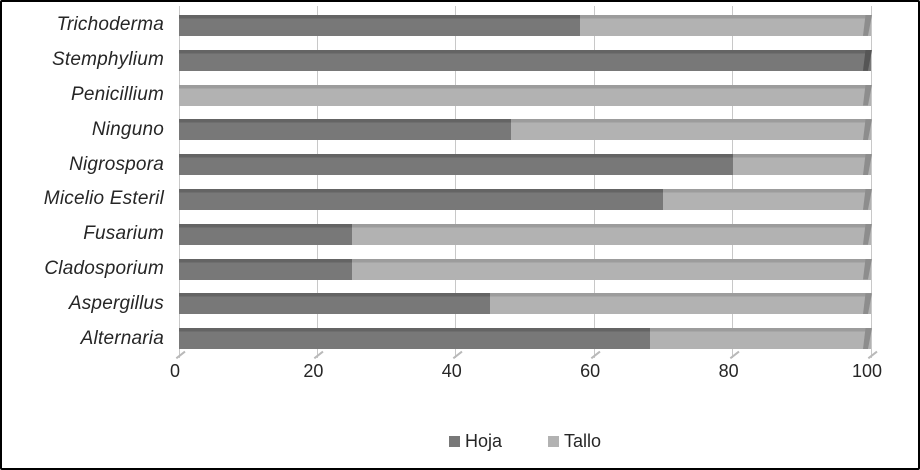  What do you see at coordinates (483, 441) in the screenshot?
I see `legend-label-hoja: Hoja` at bounding box center [483, 441].